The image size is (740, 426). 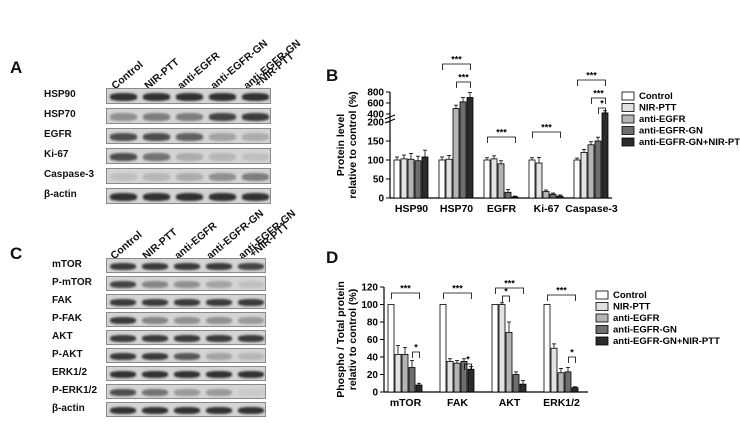 I want to click on y-axis-label: Phospho / Total protein, so click(x=341, y=339).